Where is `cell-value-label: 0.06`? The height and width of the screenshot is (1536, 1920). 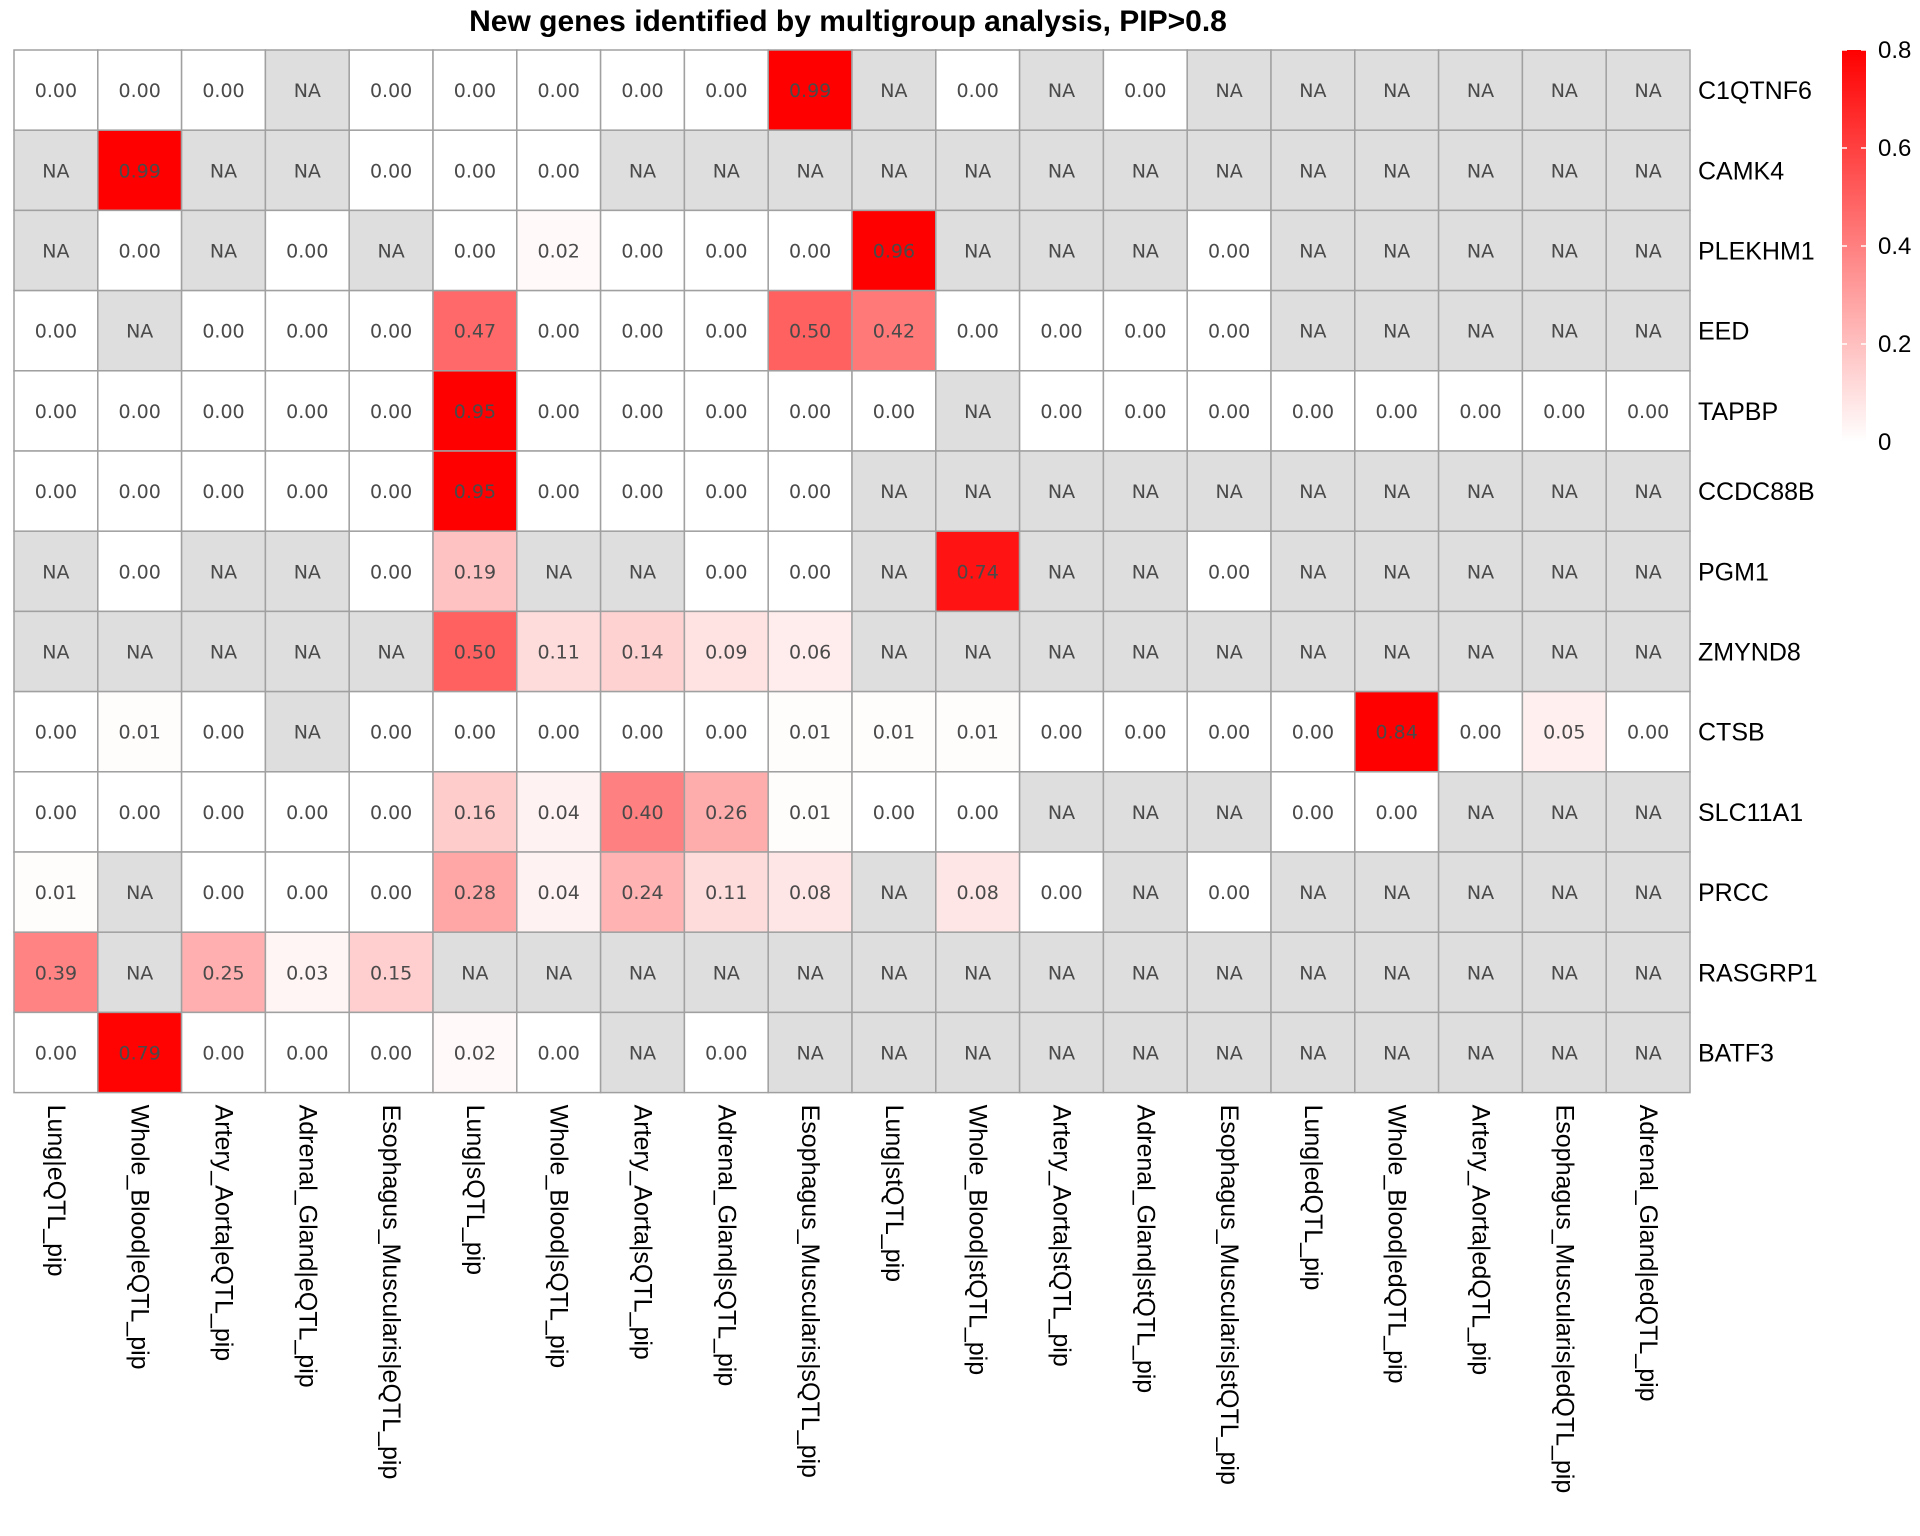
cell-value-label: 0.06 is located at coordinates (810, 653).